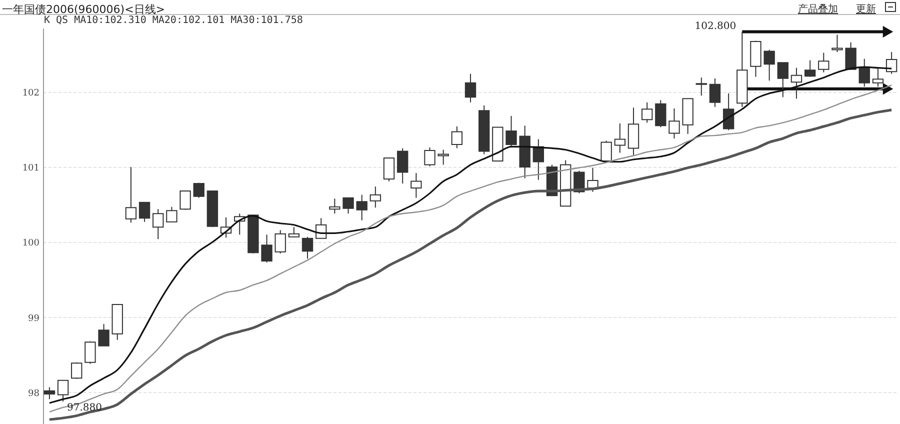  What do you see at coordinates (31, 243) in the screenshot?
I see `y-tick-label: 100` at bounding box center [31, 243].